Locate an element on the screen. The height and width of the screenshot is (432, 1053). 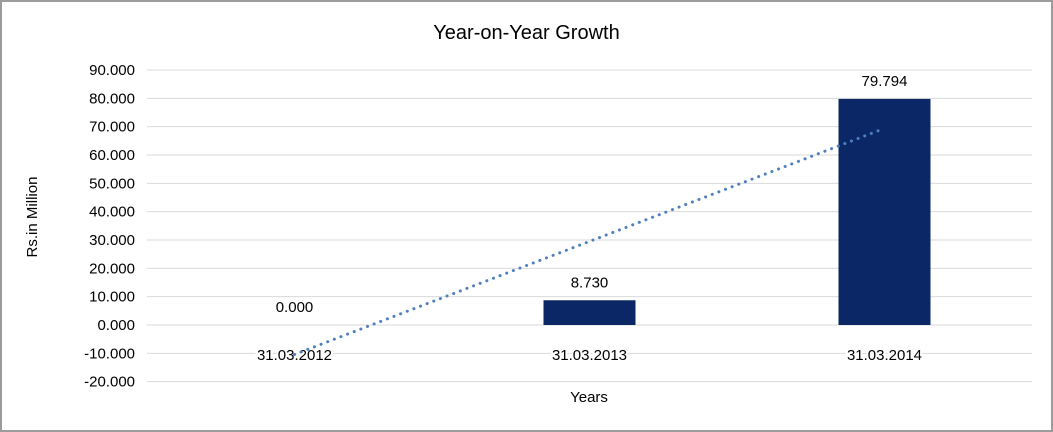
y-tick-label: 90.000 is located at coordinates (112, 70).